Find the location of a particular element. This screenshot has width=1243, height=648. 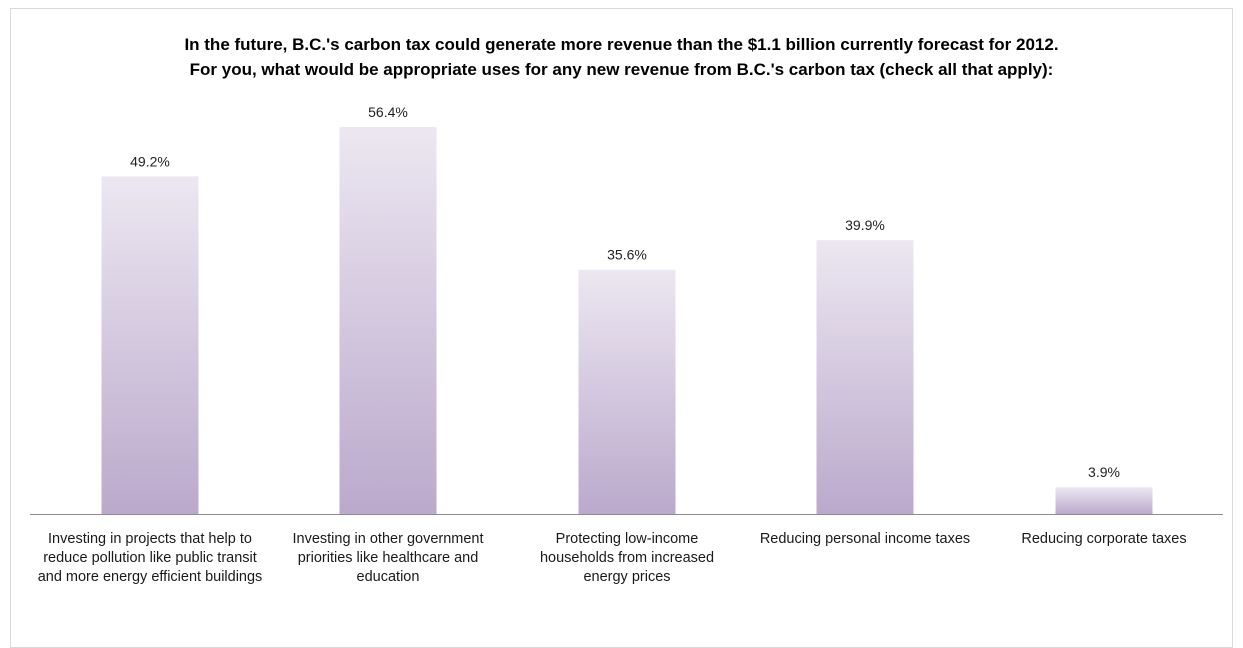

data-label-5: 3.9% is located at coordinates (1104, 472).